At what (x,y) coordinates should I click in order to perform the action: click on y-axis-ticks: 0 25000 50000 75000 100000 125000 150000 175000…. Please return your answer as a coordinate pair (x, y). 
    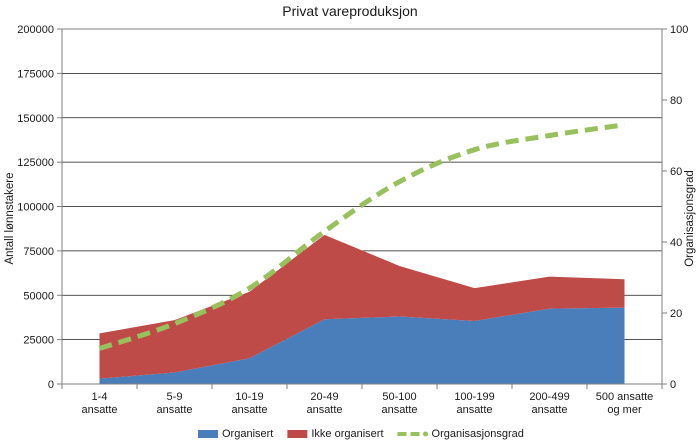
    Looking at the image, I should click on (39, 207).